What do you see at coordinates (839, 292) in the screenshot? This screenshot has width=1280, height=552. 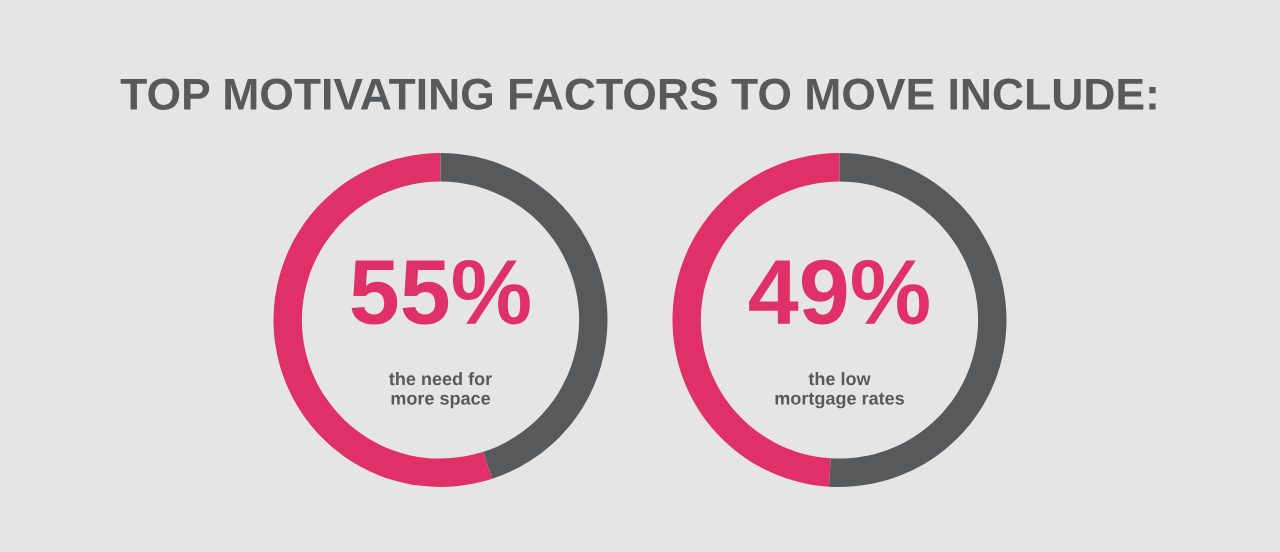 I see `data-label: 49%` at bounding box center [839, 292].